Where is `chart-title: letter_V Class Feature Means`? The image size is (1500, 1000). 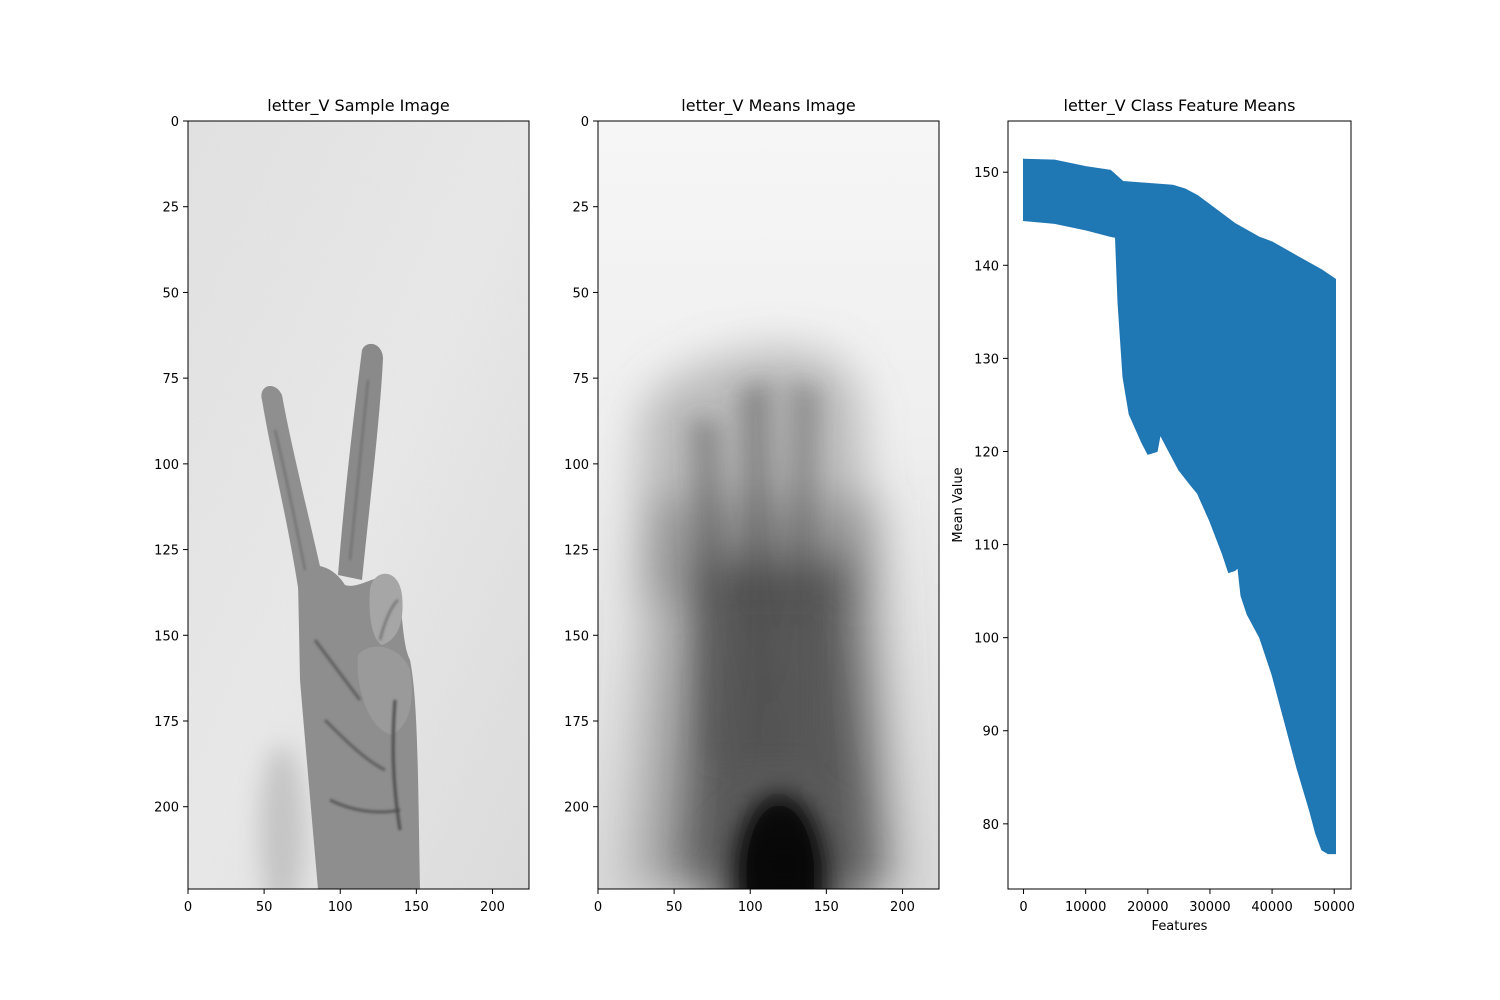
chart-title: letter_V Class Feature Means is located at coordinates (1180, 106).